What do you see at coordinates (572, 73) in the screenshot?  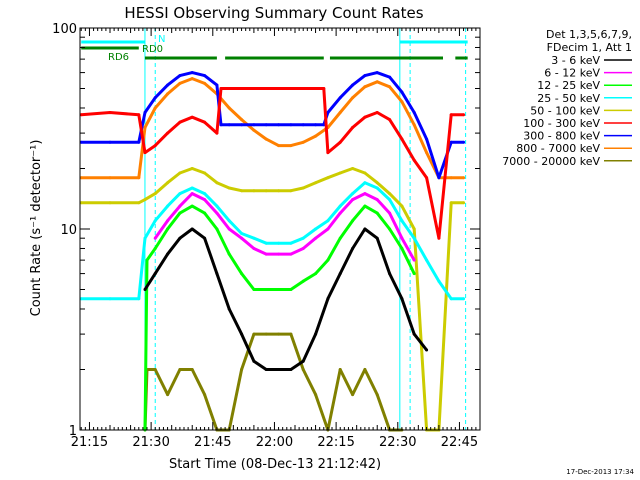 I see `legend-label-6-12-kev: 6 - 12 keV` at bounding box center [572, 73].